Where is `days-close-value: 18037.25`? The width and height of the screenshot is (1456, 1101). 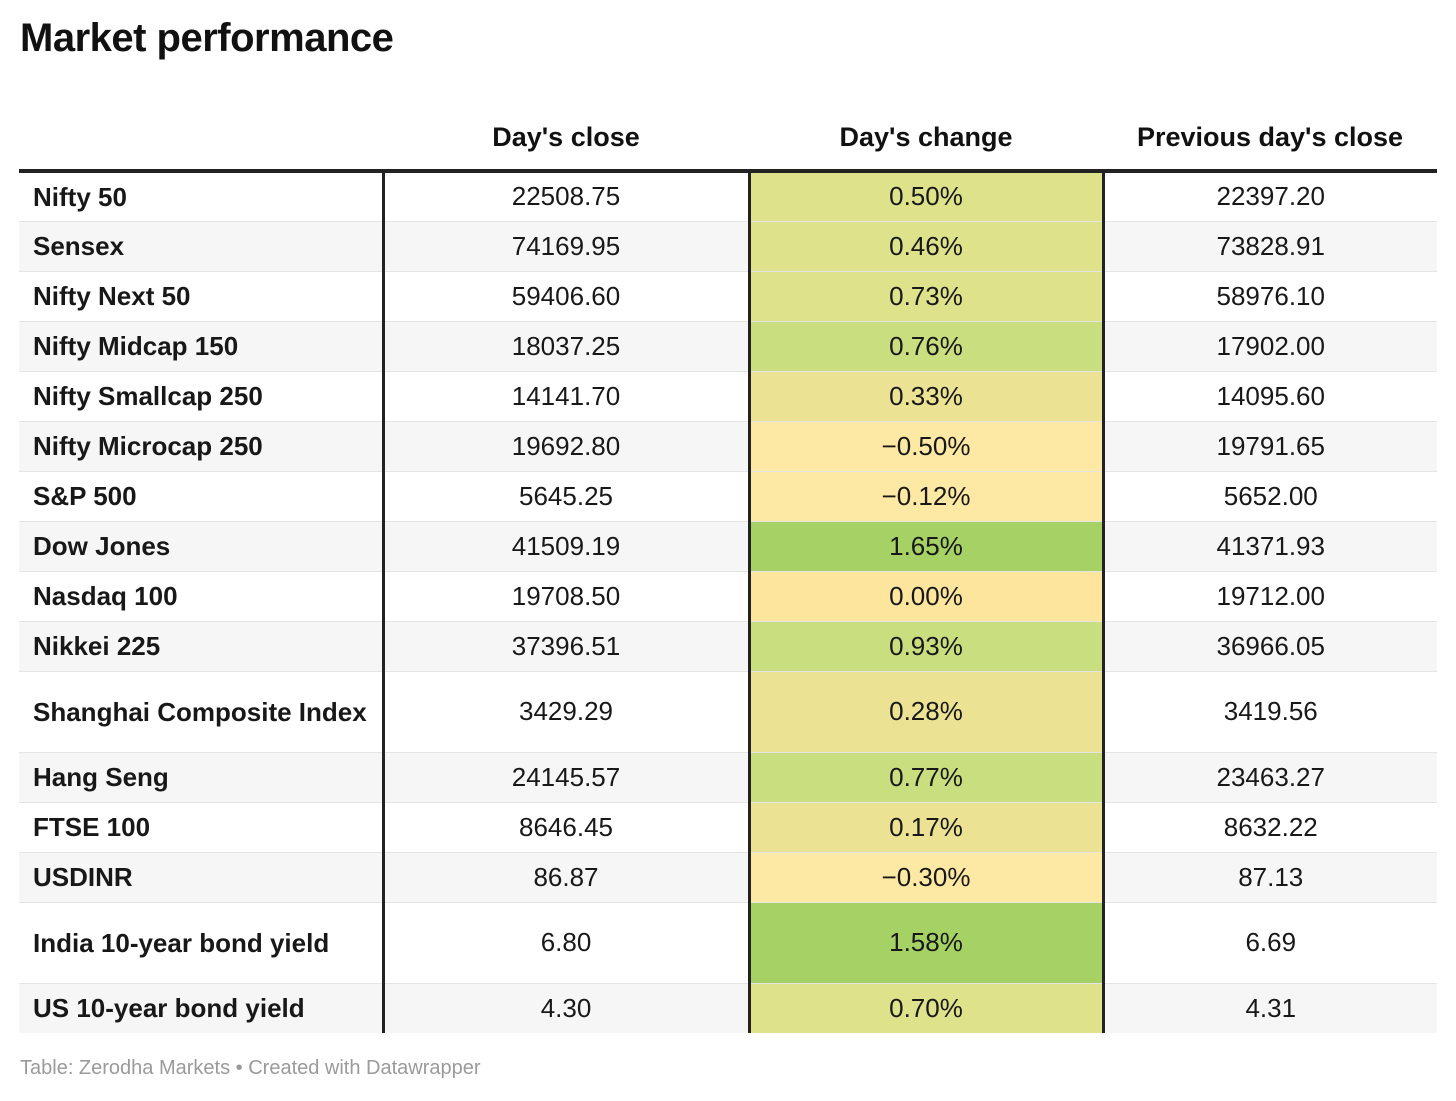 days-close-value: 18037.25 is located at coordinates (567, 346).